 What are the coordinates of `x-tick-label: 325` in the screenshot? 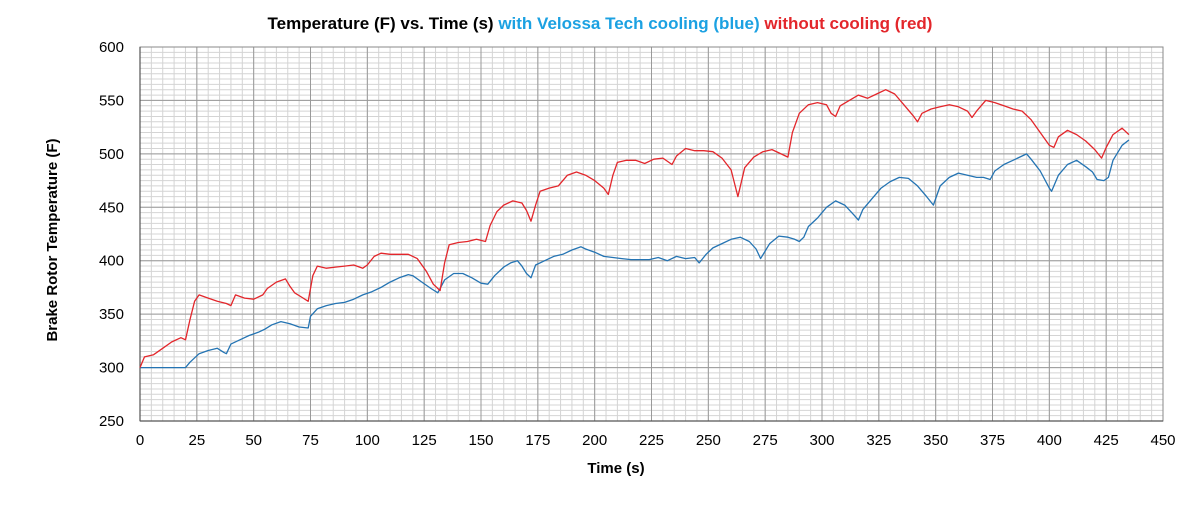 It's located at (878, 440).